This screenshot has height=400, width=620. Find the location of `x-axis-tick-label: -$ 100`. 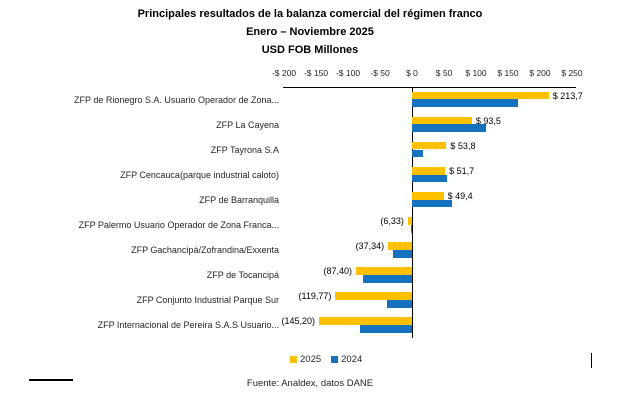

x-axis-tick-label: -$ 100 is located at coordinates (348, 73).